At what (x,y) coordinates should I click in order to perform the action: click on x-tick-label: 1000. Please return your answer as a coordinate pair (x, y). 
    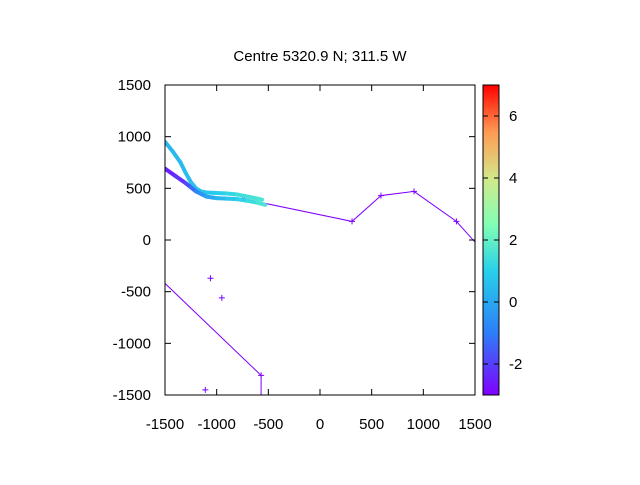
    Looking at the image, I should click on (423, 424).